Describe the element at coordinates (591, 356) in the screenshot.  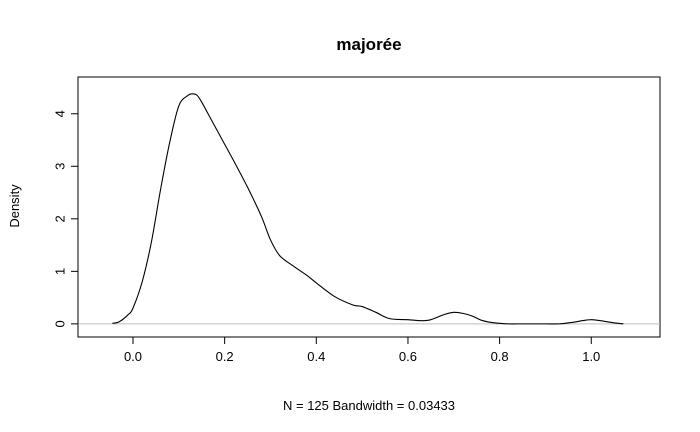
I see `x-tick-label: 1.0` at that location.